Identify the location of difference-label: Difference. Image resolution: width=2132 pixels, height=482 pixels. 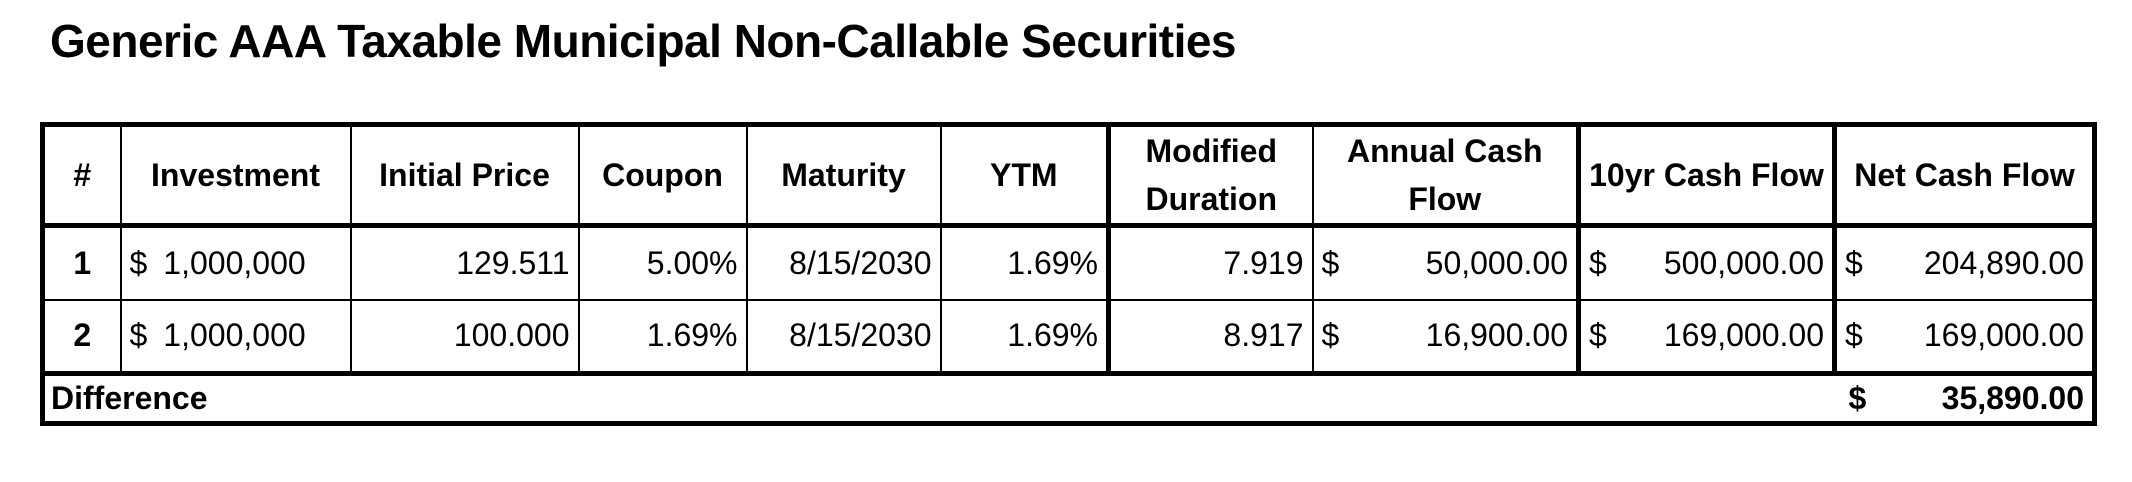
(938, 398).